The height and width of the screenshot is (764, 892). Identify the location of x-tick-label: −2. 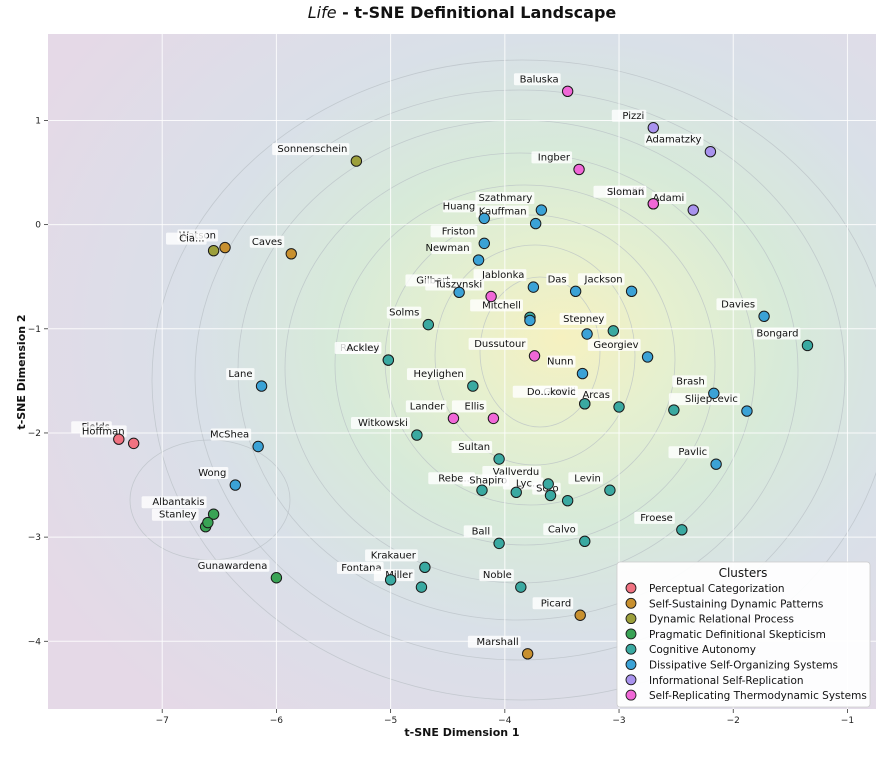
(733, 721).